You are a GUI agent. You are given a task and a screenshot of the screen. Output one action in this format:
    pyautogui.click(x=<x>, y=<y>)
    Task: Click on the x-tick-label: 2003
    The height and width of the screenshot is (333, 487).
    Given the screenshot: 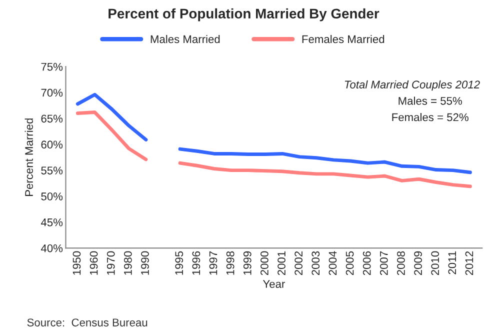 What is the action you would take?
    pyautogui.click(x=316, y=263)
    